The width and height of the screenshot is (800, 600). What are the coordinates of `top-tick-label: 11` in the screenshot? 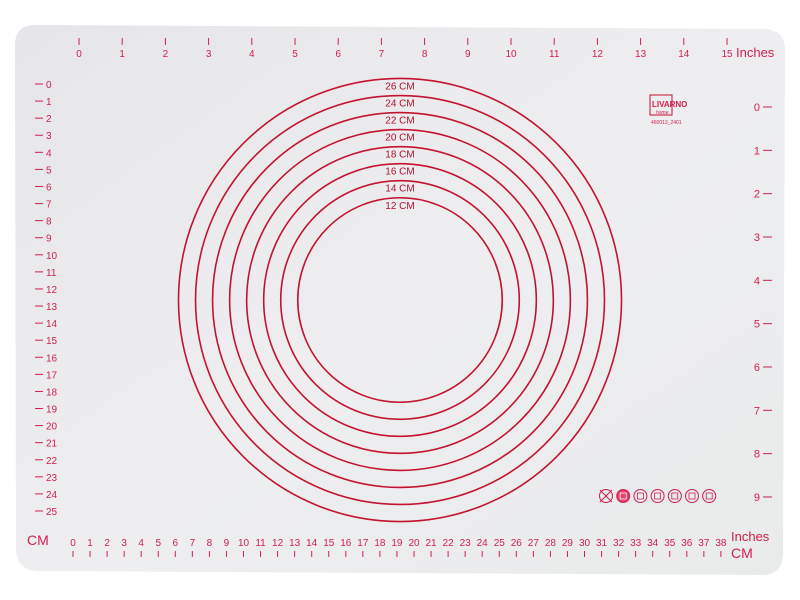 It's located at (554, 54).